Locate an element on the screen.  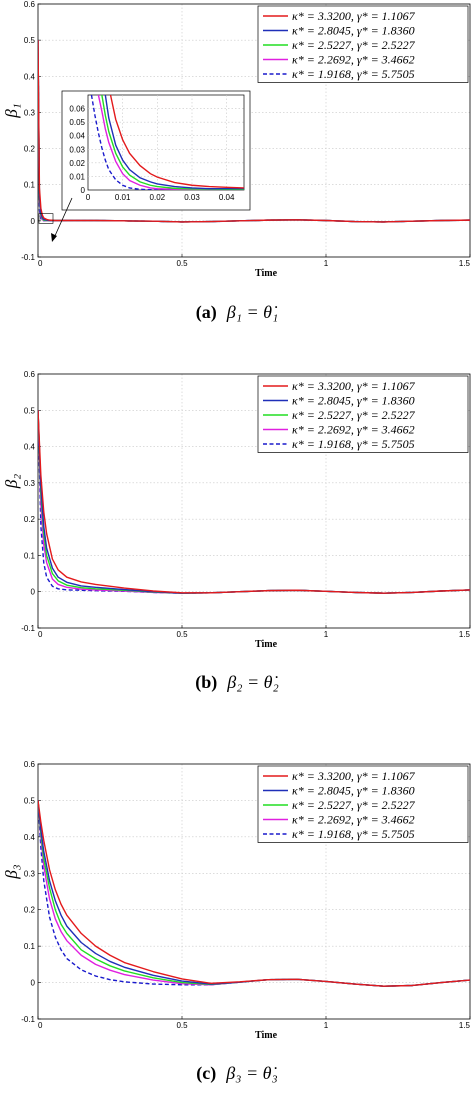
inset-y-tick-label: 0.01 is located at coordinates (77, 176).